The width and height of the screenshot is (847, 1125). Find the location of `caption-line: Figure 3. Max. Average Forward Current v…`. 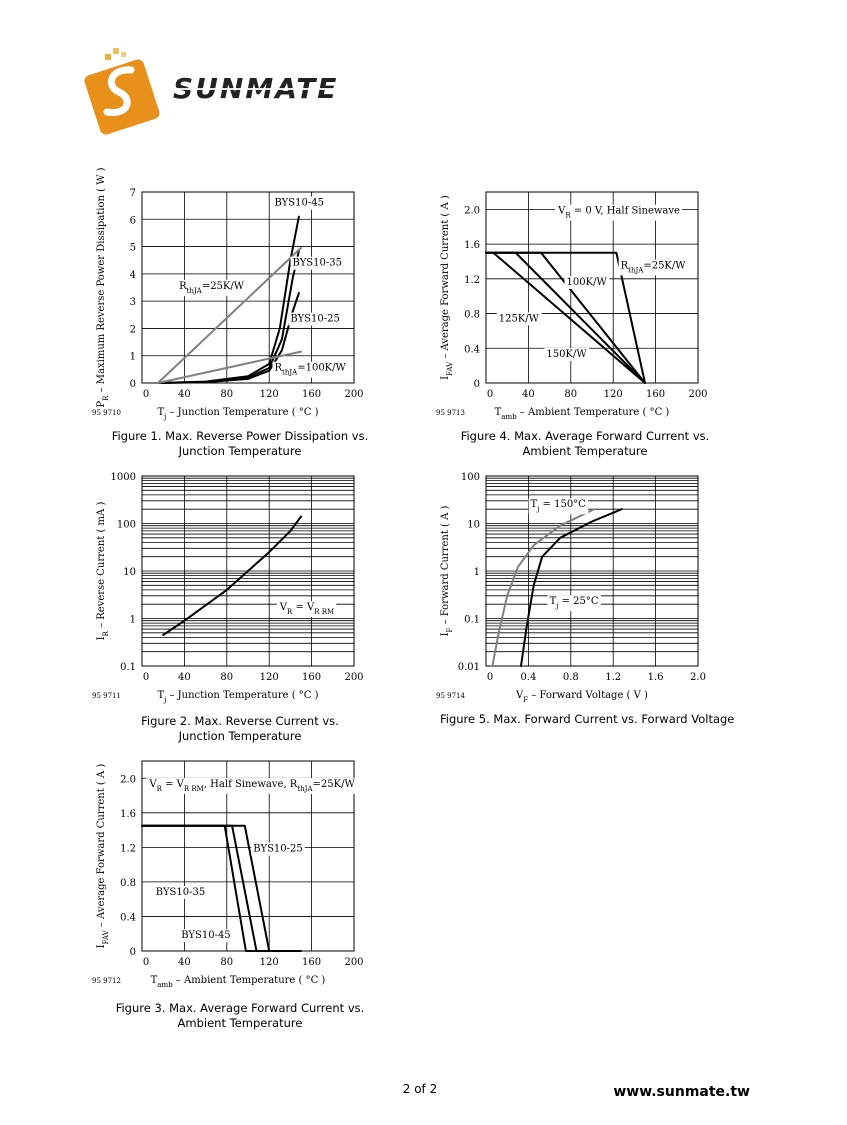

caption-line: Figure 3. Max. Average Forward Current v… is located at coordinates (240, 1008).